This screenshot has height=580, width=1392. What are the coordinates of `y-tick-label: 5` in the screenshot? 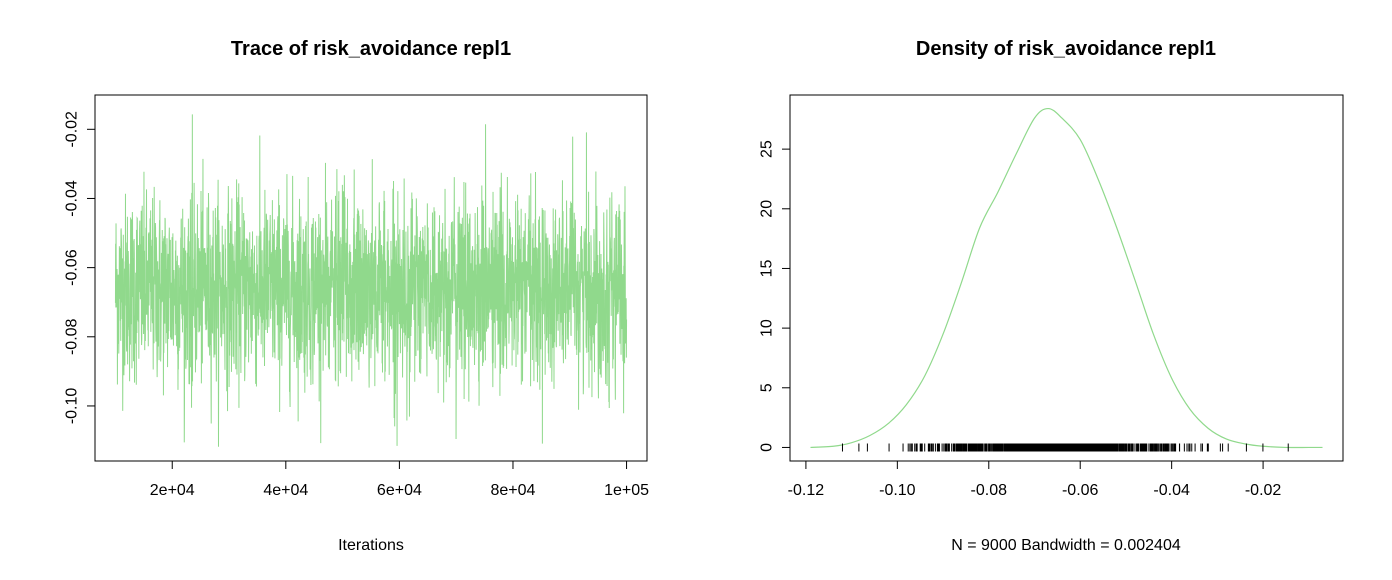 It's located at (767, 387).